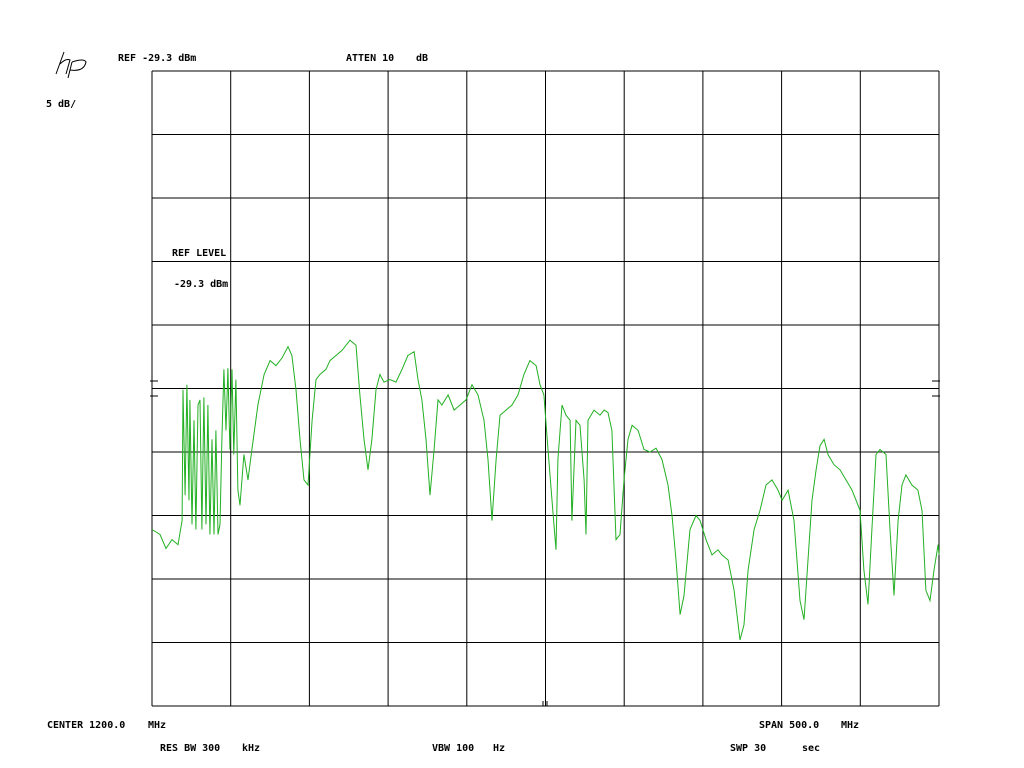 Image resolution: width=1024 pixels, height=768 pixels. I want to click on readout-label: -29.3 dBm, so click(201, 284).